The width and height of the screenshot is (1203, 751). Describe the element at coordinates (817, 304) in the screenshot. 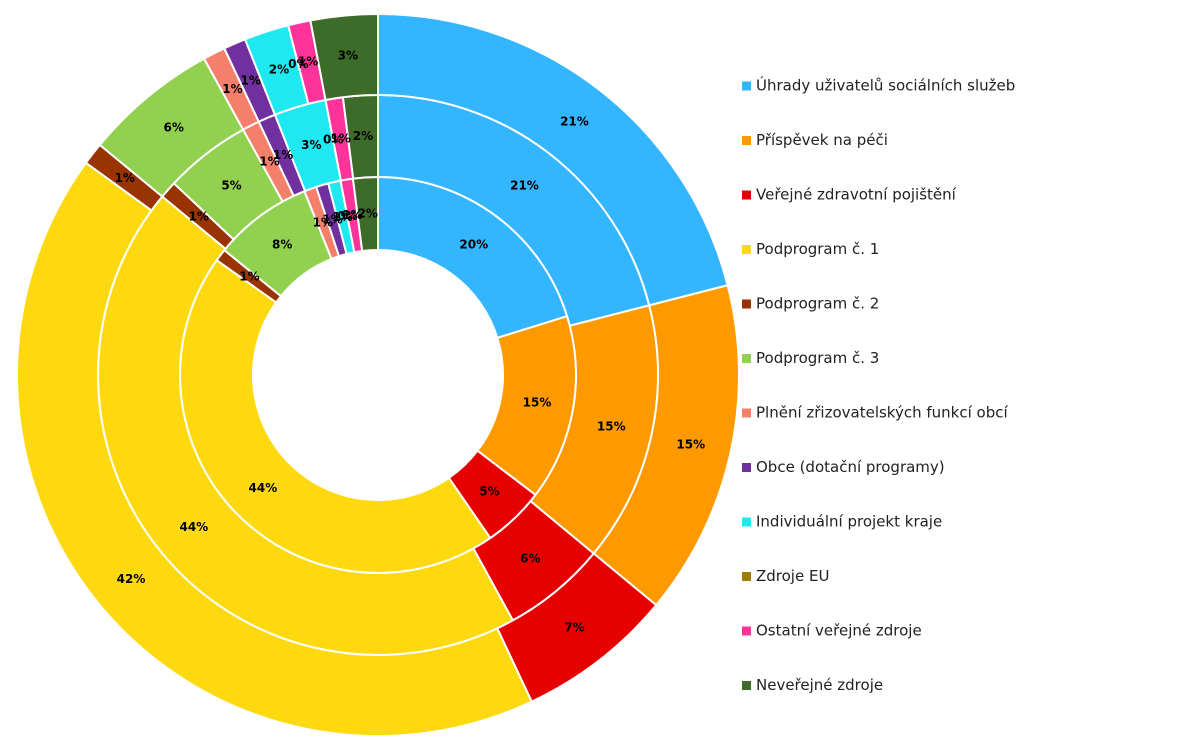

I see `legend-label: Podprogram č. 2` at that location.